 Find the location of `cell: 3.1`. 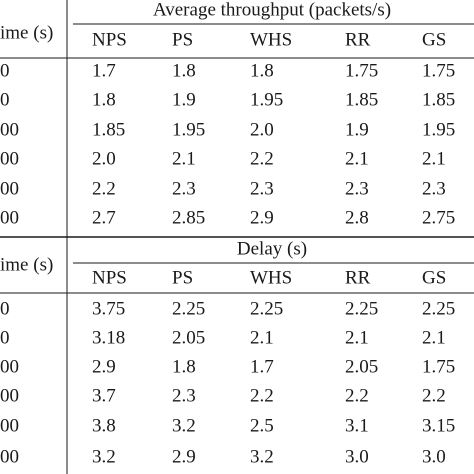

cell: 3.1 is located at coordinates (357, 425).